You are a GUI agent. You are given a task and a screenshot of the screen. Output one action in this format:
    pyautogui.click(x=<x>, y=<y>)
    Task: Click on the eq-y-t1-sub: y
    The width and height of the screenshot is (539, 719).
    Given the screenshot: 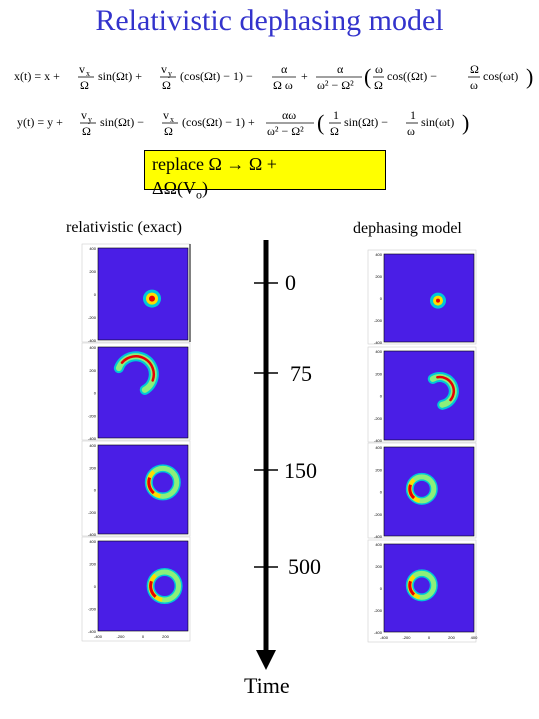 What is the action you would take?
    pyautogui.click(x=90, y=119)
    